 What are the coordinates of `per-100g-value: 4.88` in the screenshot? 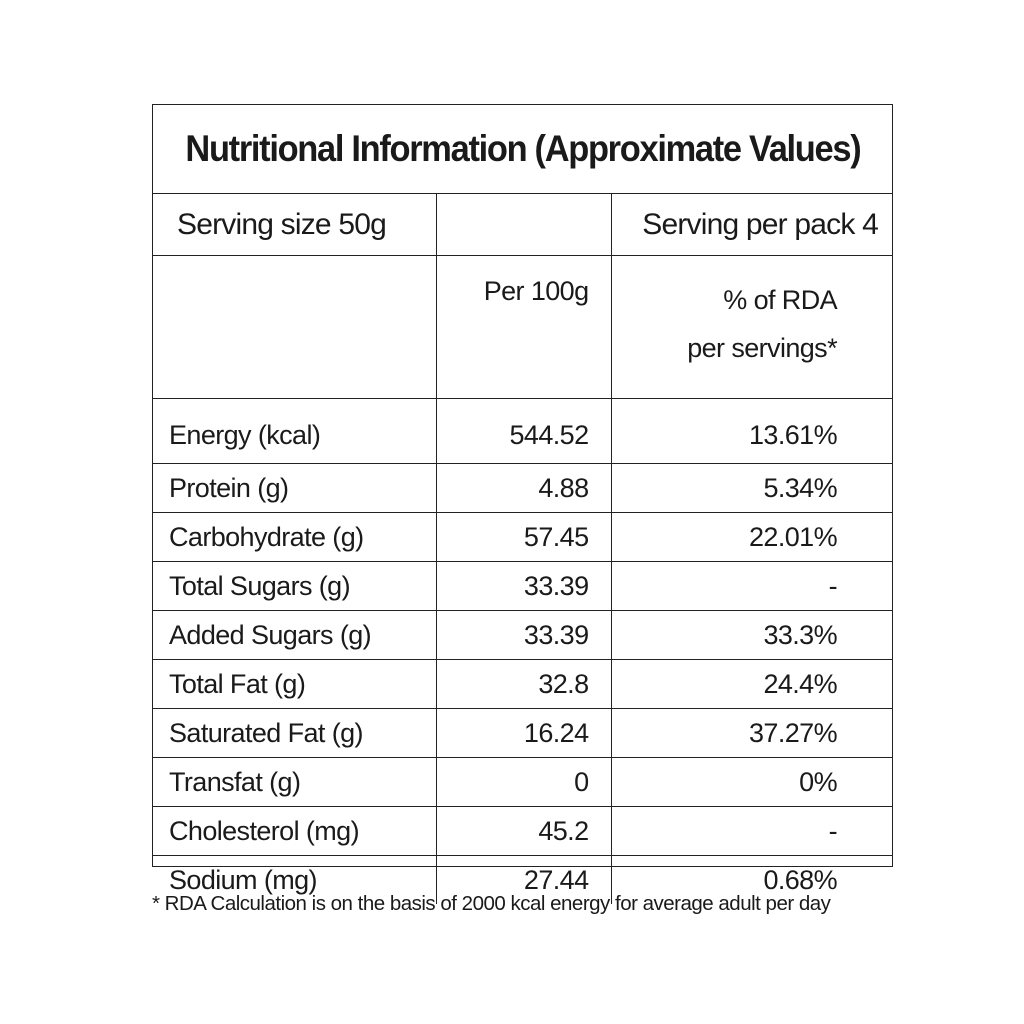 It's located at (524, 488).